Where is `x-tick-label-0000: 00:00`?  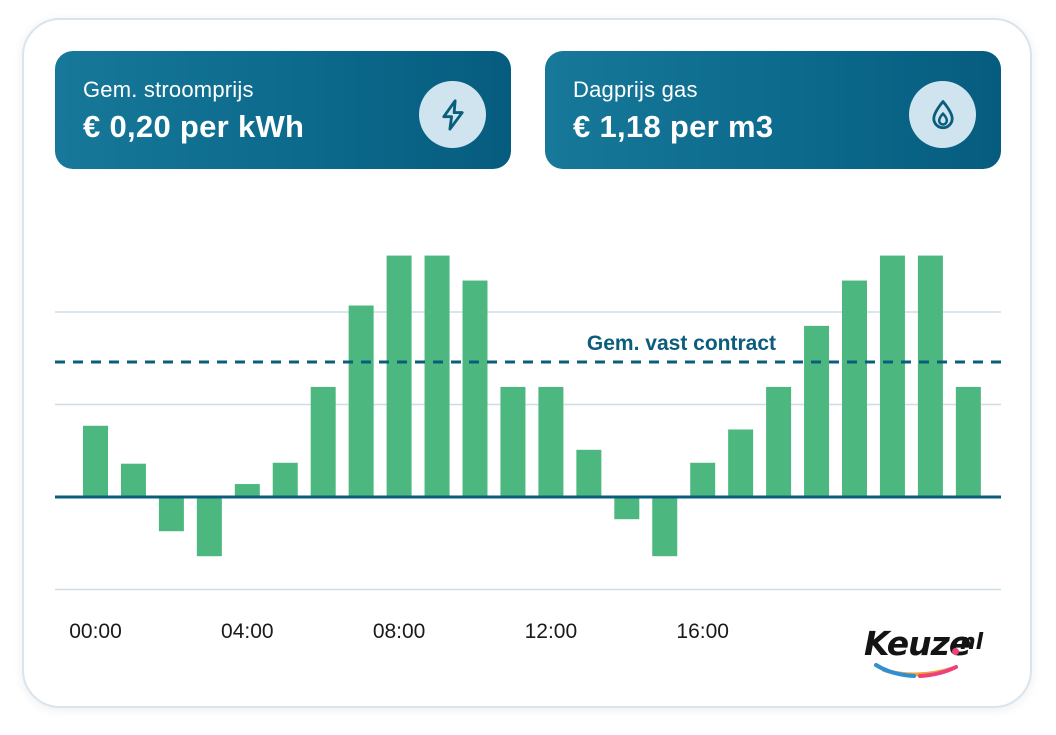 x-tick-label-0000: 00:00 is located at coordinates (95, 631).